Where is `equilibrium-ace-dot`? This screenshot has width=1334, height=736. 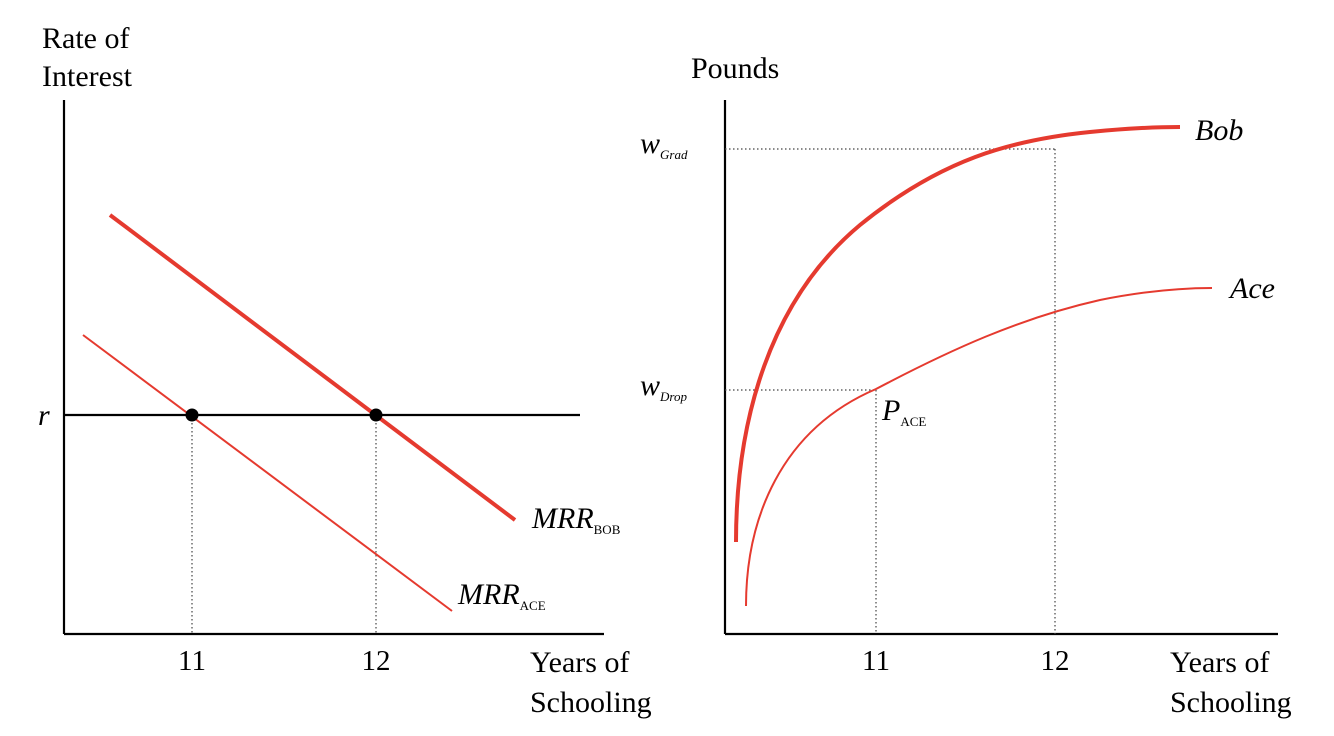
equilibrium-ace-dot is located at coordinates (192, 415).